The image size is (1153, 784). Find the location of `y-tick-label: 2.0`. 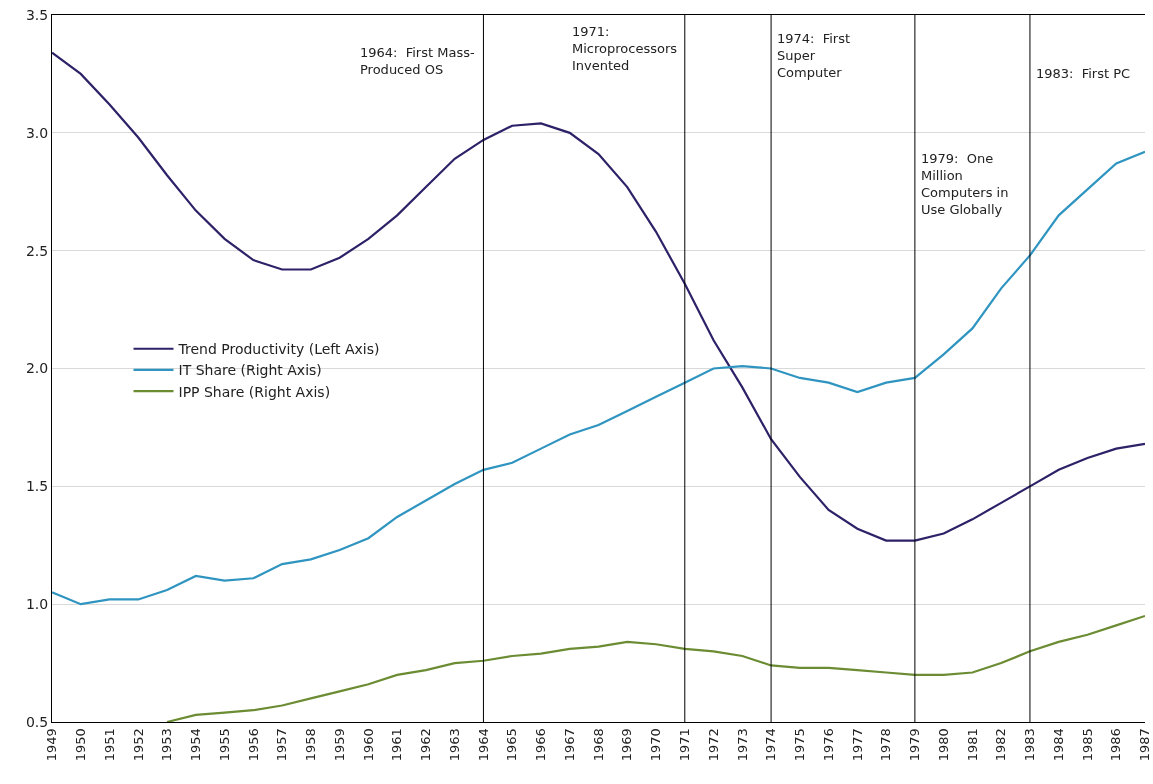

y-tick-label: 2.0 is located at coordinates (37, 368).